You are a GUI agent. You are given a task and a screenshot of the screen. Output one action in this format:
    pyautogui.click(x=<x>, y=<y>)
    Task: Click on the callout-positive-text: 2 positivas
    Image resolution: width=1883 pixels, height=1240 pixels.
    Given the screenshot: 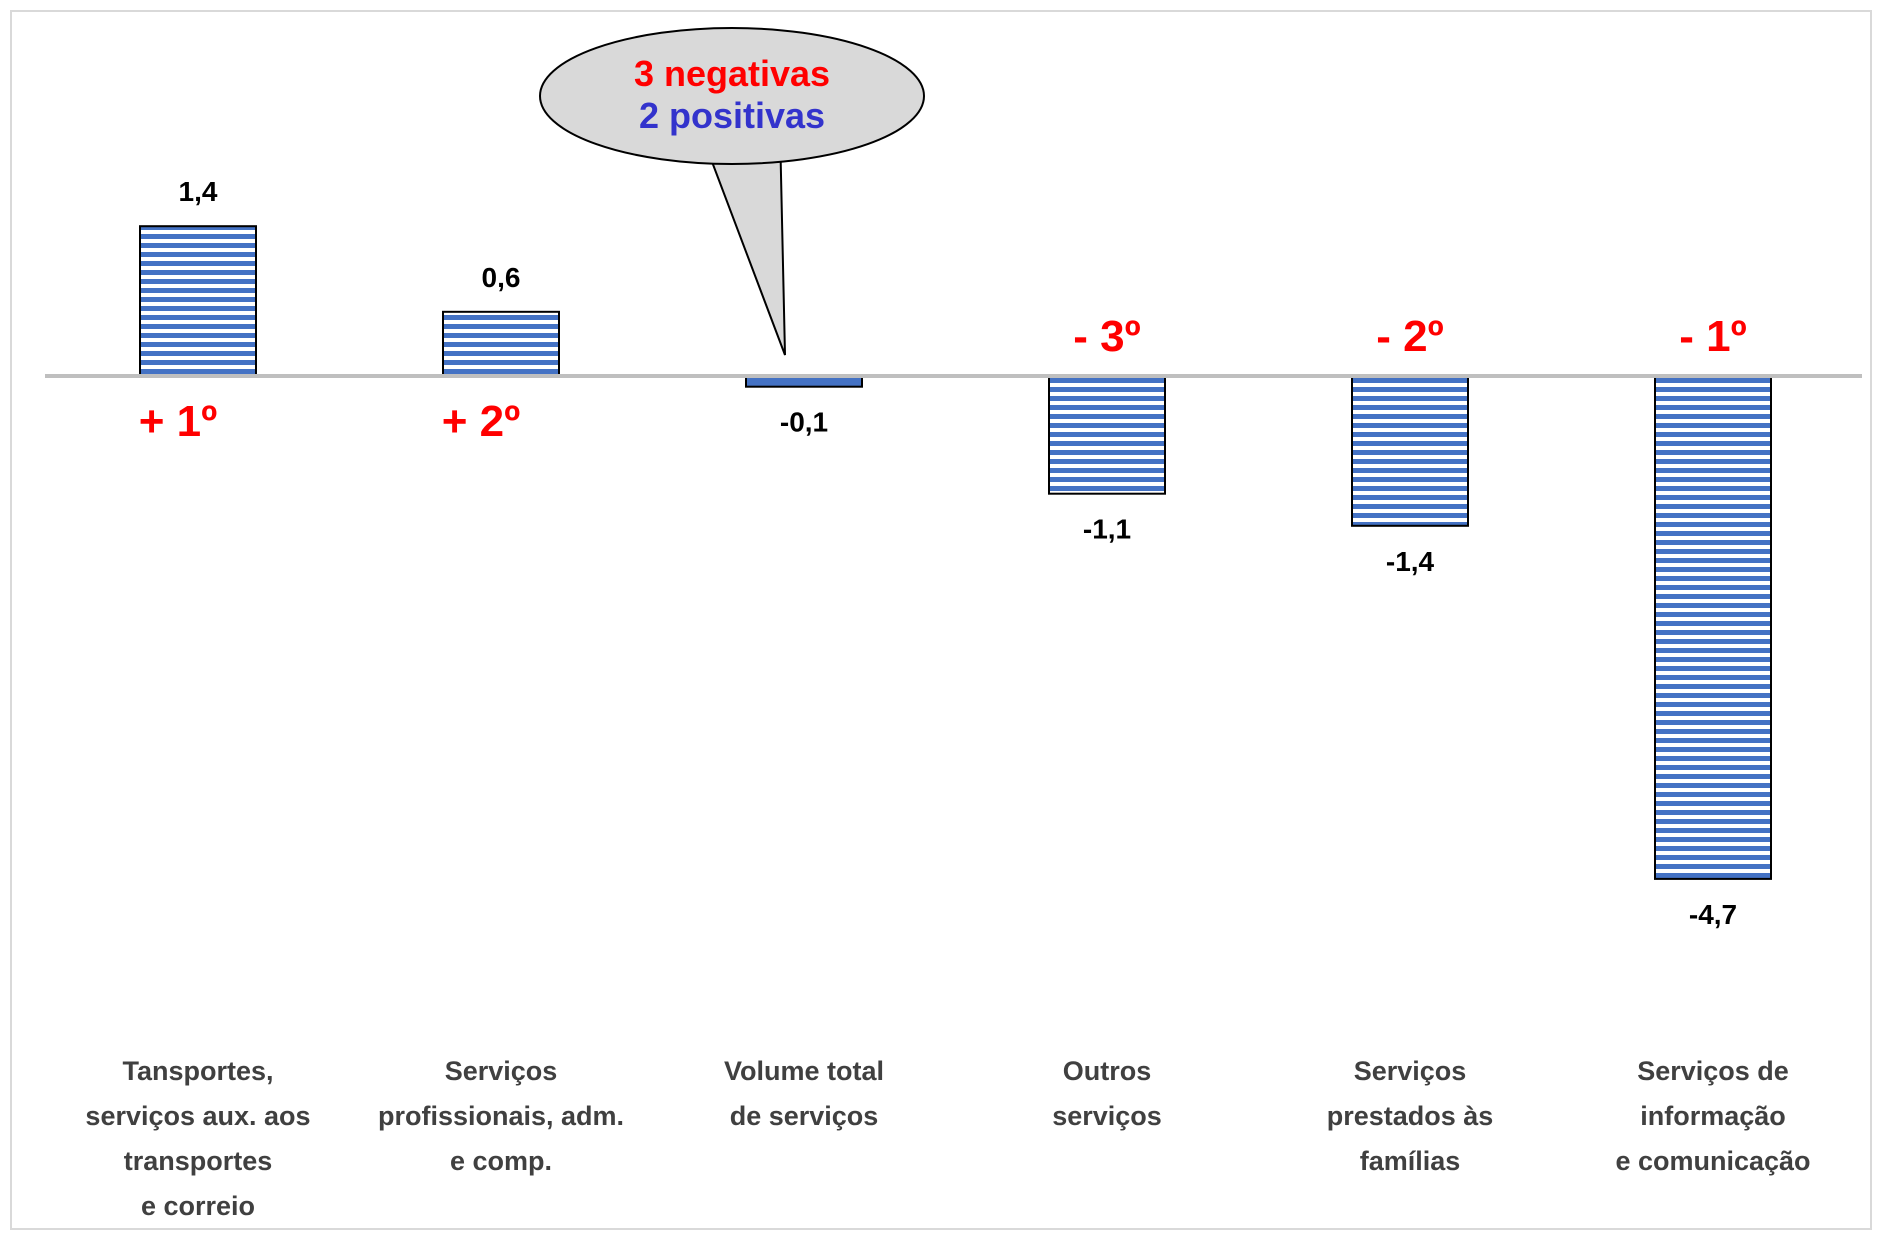 What is the action you would take?
    pyautogui.click(x=732, y=115)
    